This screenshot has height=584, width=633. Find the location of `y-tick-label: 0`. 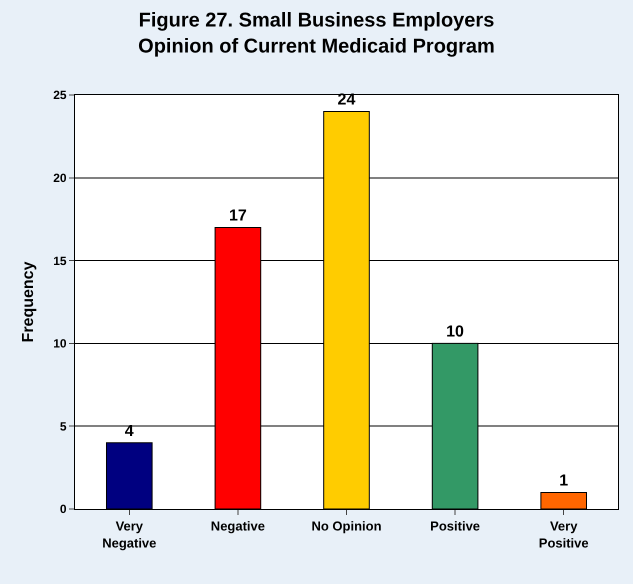

y-tick-label: 0 is located at coordinates (63, 509).